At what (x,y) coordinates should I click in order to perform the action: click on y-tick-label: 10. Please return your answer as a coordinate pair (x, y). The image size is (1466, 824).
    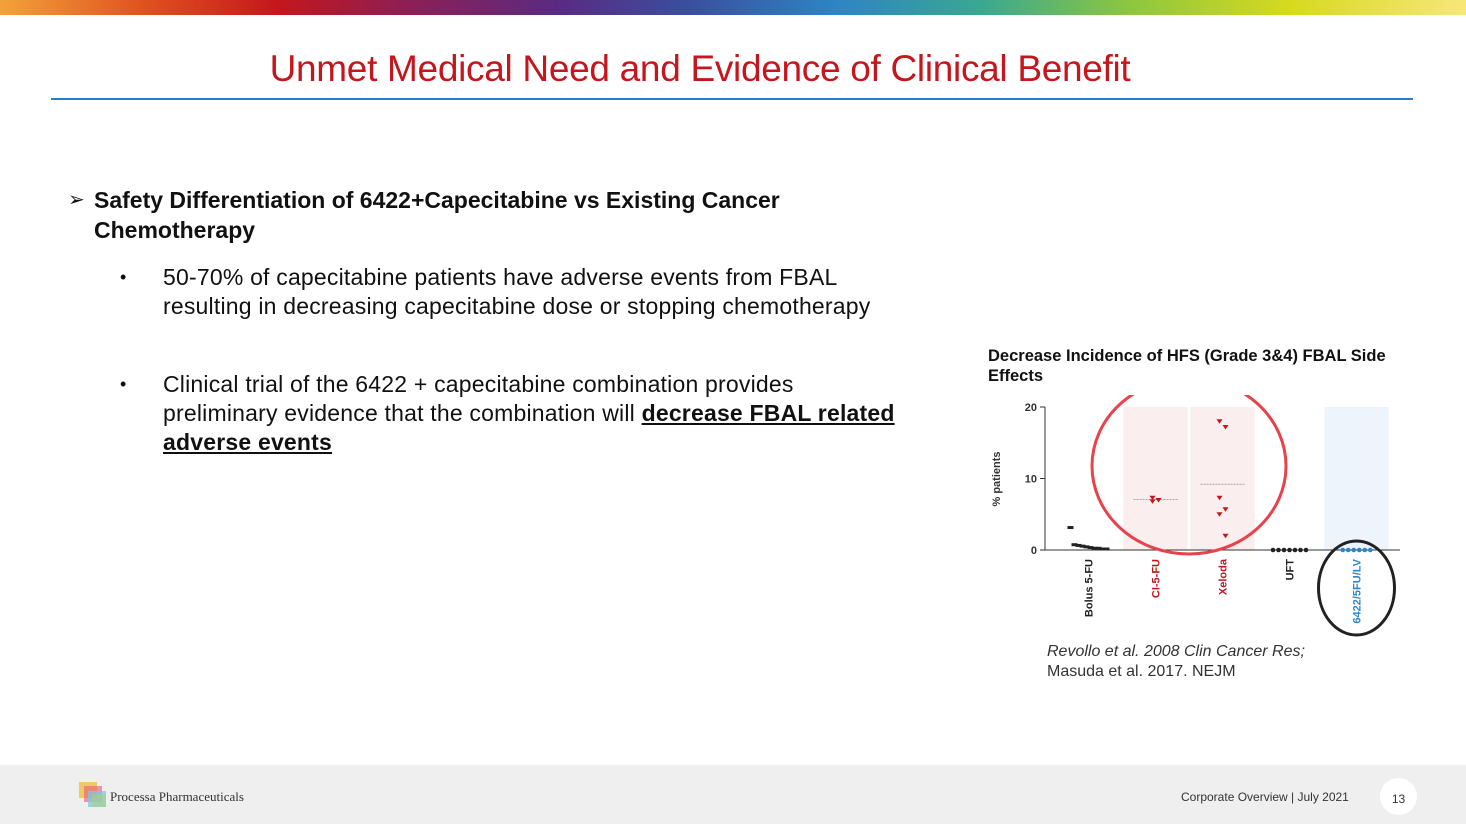
    Looking at the image, I should click on (1031, 480).